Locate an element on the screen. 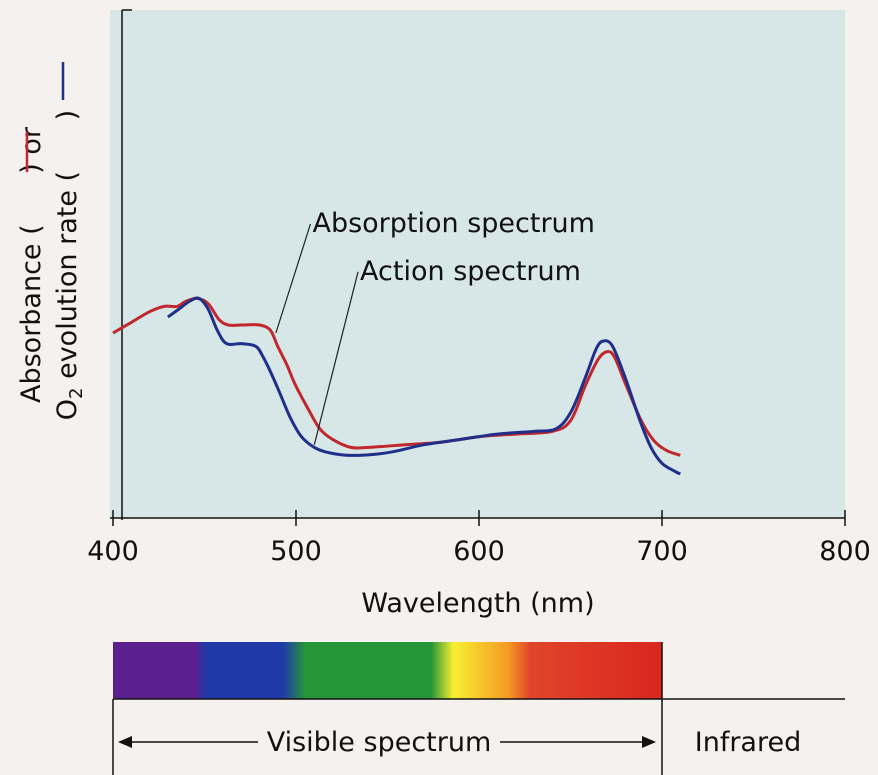 This screenshot has height=775, width=878. y-title-line2-middle: evolution rate ( is located at coordinates (67, 279).